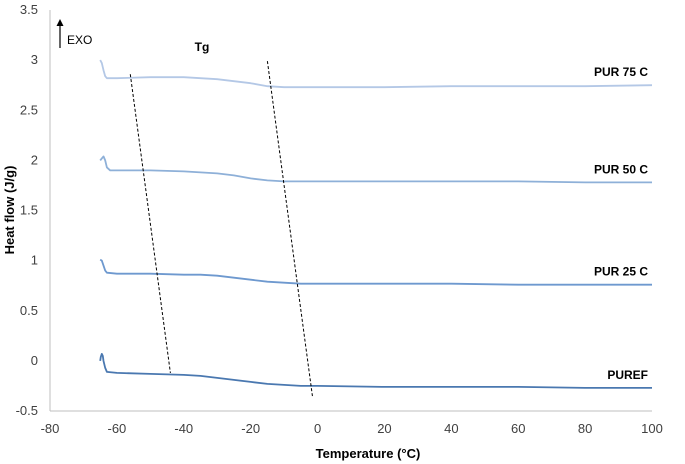 The height and width of the screenshot is (464, 685). I want to click on series-label: PUREF, so click(627, 375).